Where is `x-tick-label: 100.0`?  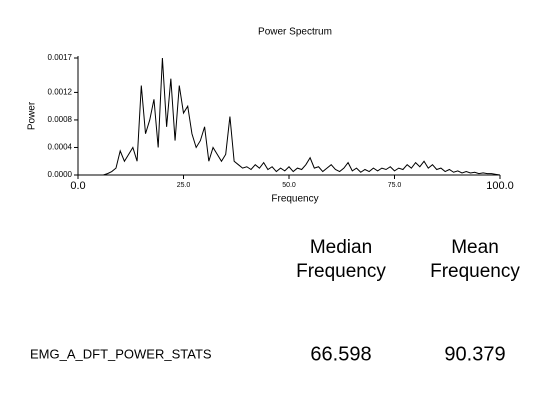
x-tick-label: 100.0 is located at coordinates (500, 186).